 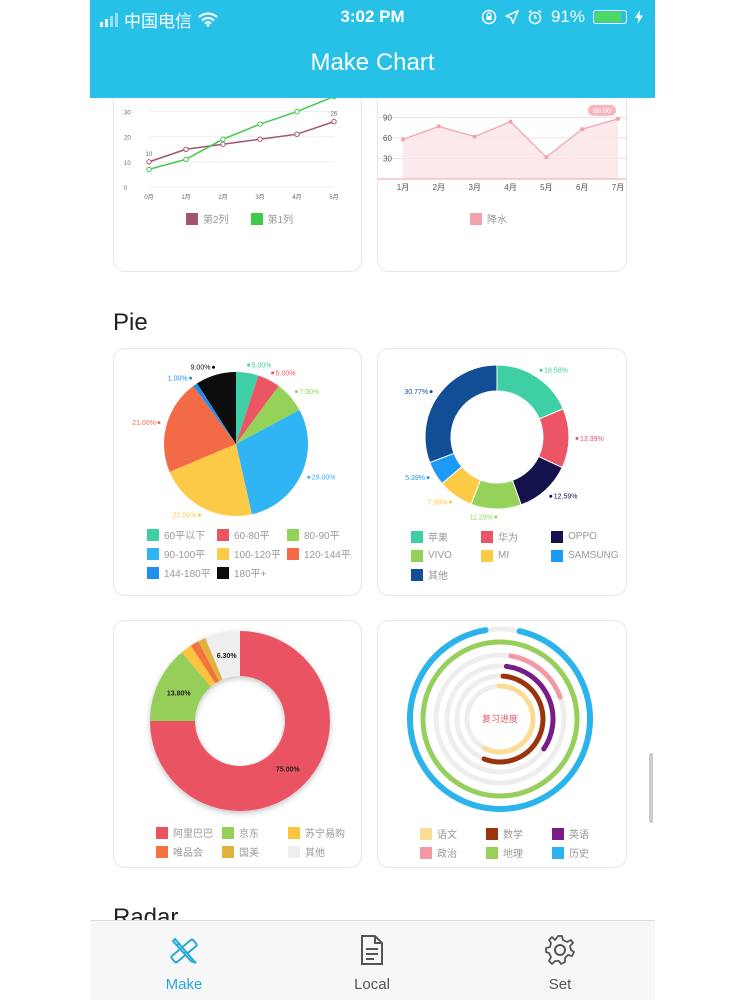 I want to click on legend-item: 第2列, so click(x=207, y=218).